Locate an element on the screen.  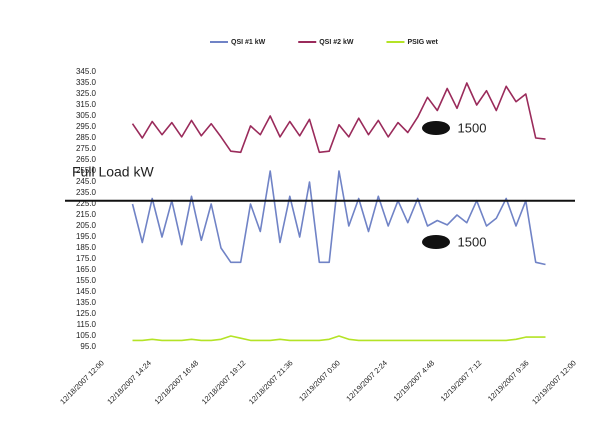
y-tick-label: 205.0 is located at coordinates (86, 225).